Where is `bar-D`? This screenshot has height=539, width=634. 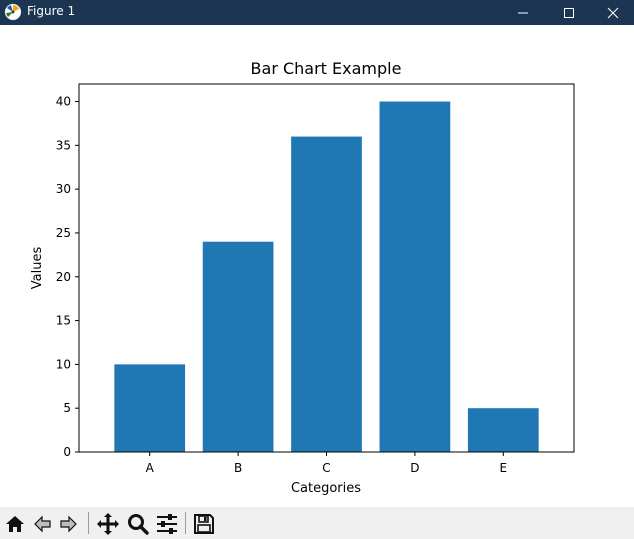
bar-D is located at coordinates (415, 277).